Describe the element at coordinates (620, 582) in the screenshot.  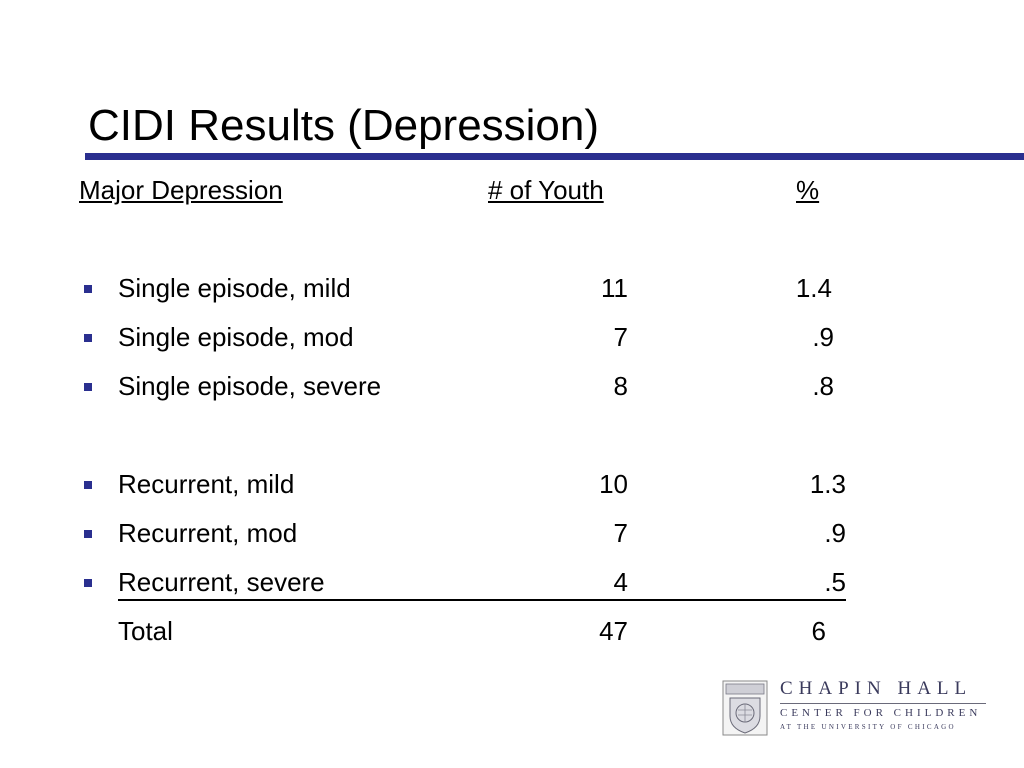
I see `row-count: 4` at that location.